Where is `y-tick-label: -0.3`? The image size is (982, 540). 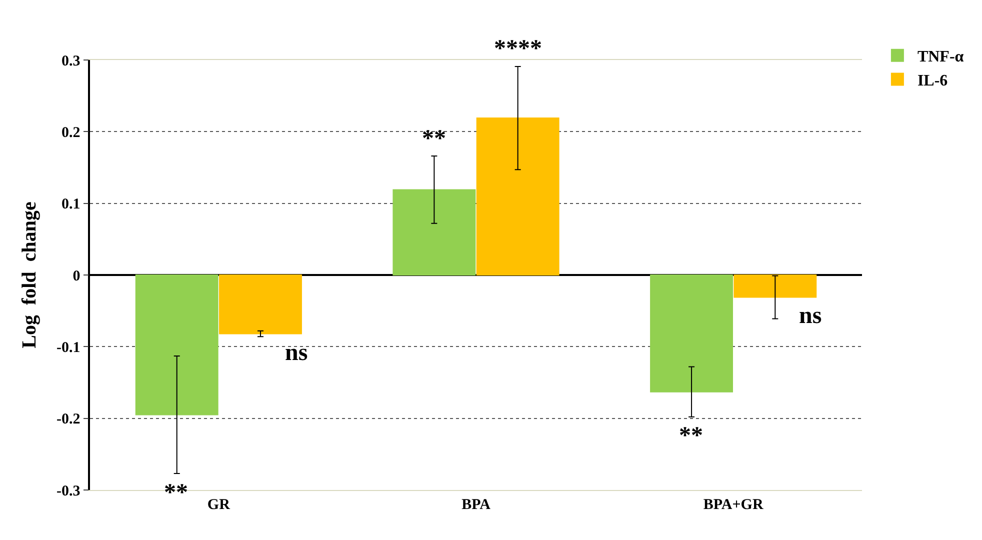 y-tick-label: -0.3 is located at coordinates (68, 491).